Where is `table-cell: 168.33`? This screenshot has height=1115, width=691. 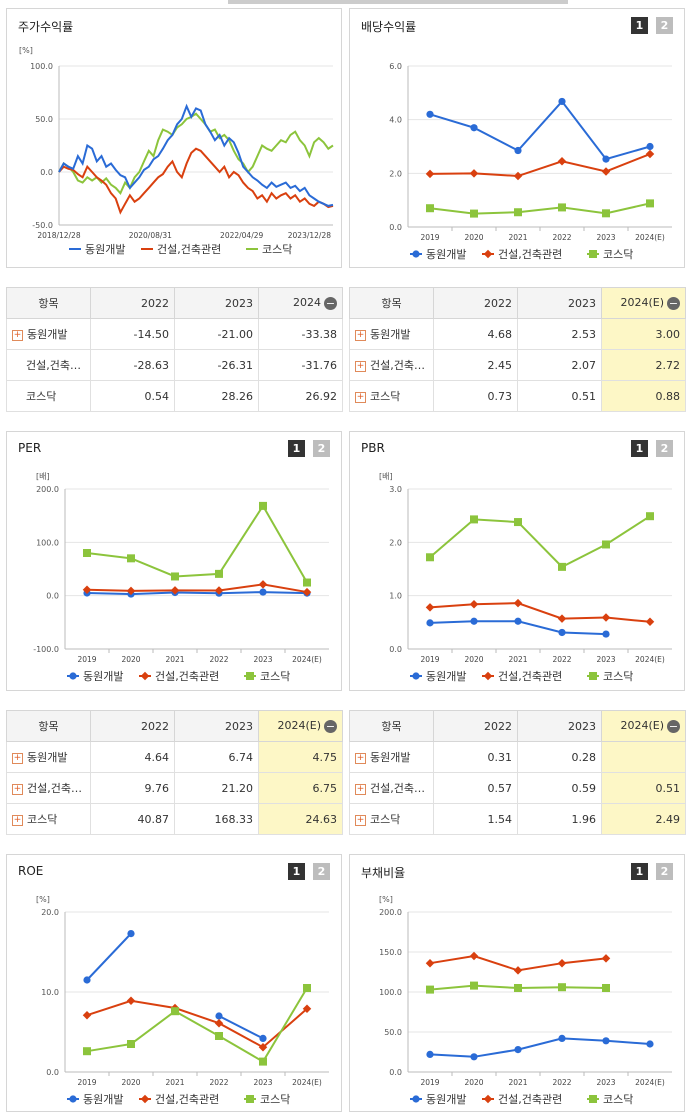
table-cell: 168.33 is located at coordinates (216, 819).